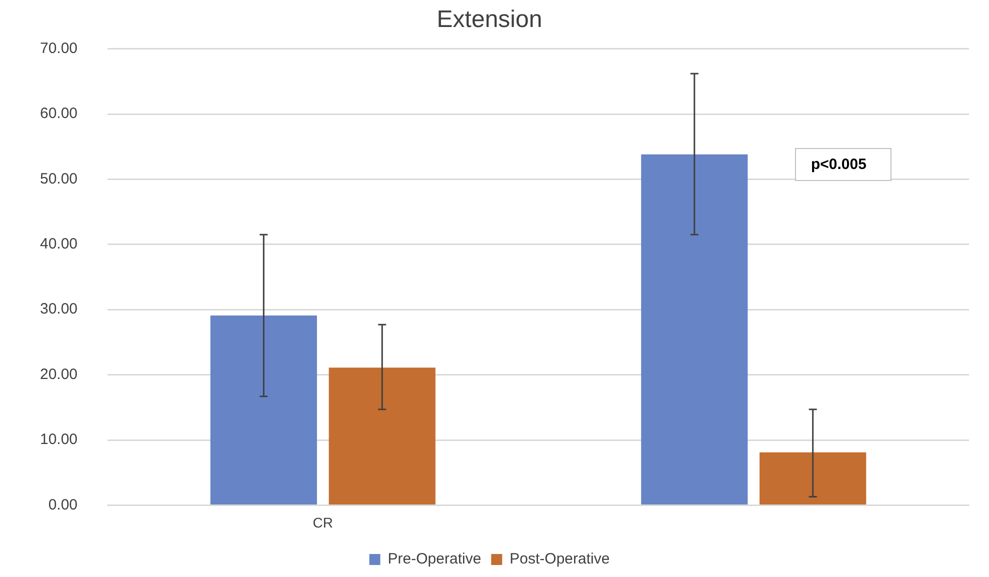  I want to click on chart-title: Extension, so click(489, 20).